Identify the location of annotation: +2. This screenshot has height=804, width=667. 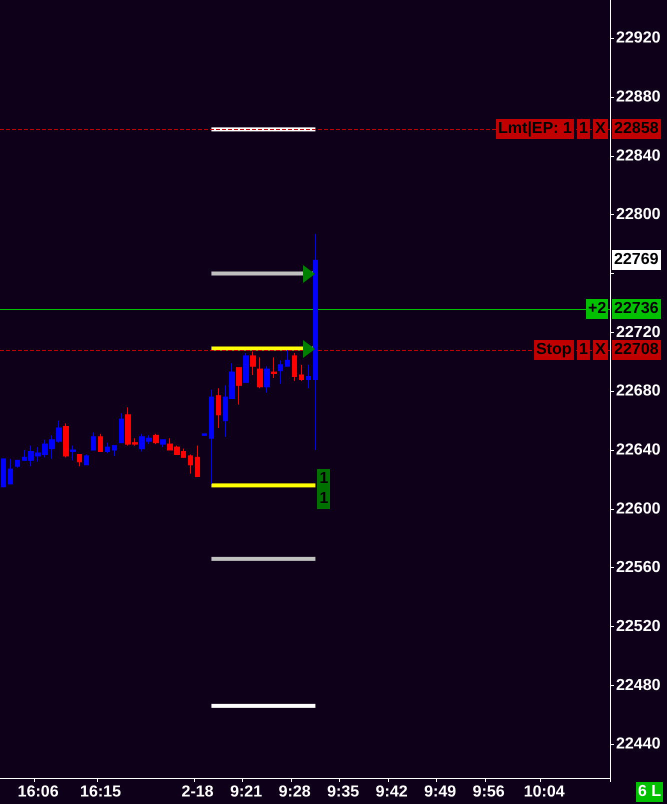
(597, 308).